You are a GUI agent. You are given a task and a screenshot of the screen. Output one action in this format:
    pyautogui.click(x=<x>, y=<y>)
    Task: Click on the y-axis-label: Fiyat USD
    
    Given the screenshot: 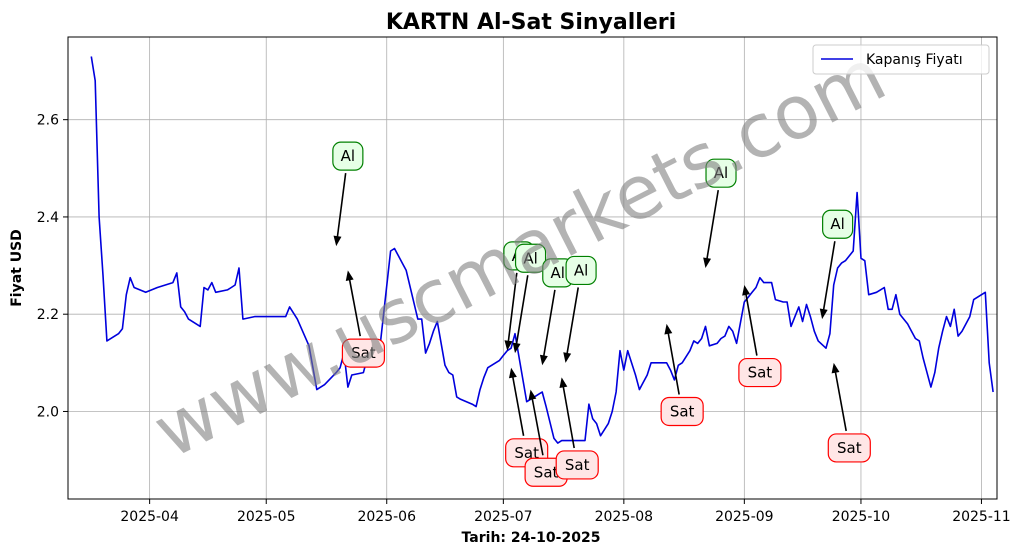 What is the action you would take?
    pyautogui.click(x=17, y=268)
    